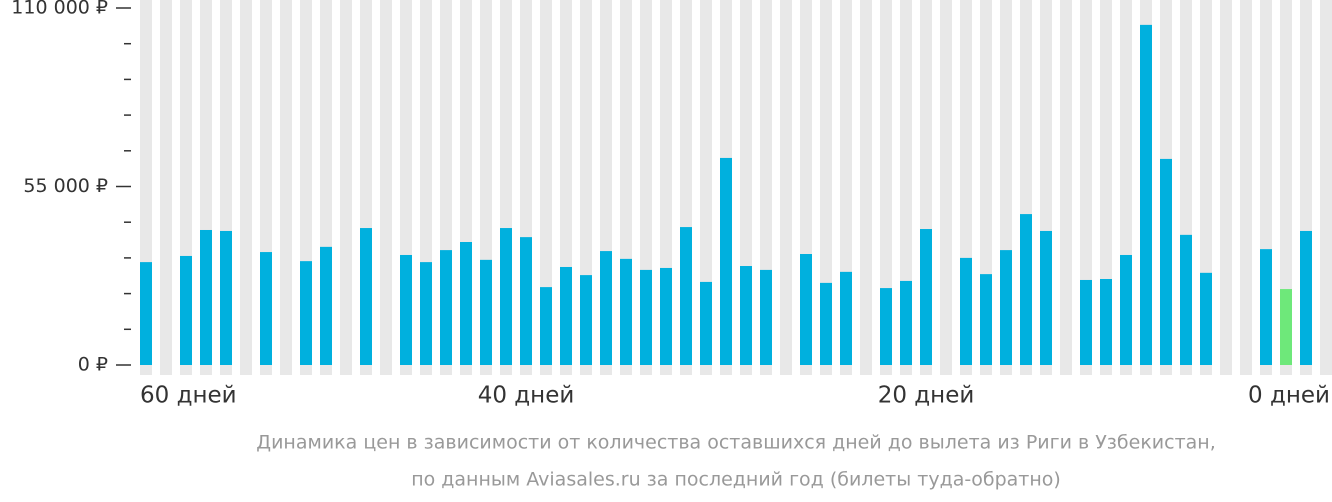  What do you see at coordinates (188, 396) in the screenshot?
I see `x-tick-label: 60 дней` at bounding box center [188, 396].